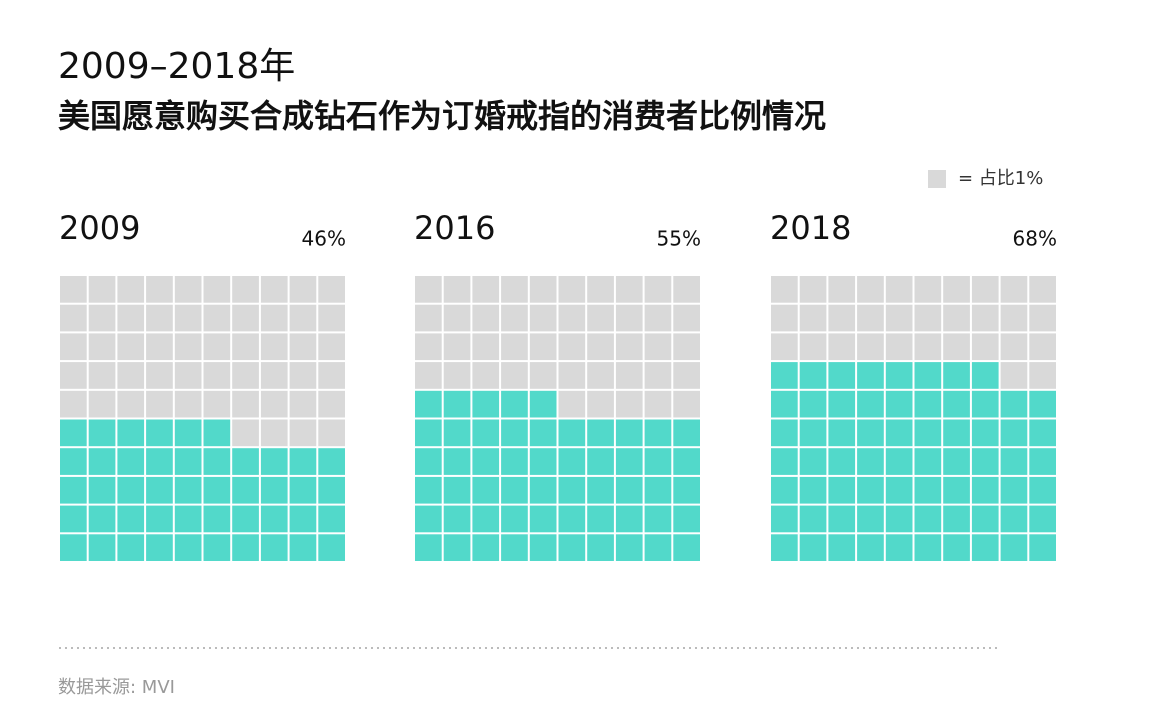 This screenshot has height=724, width=1152. What do you see at coordinates (1035, 239) in the screenshot?
I see `value-label: 68%` at bounding box center [1035, 239].